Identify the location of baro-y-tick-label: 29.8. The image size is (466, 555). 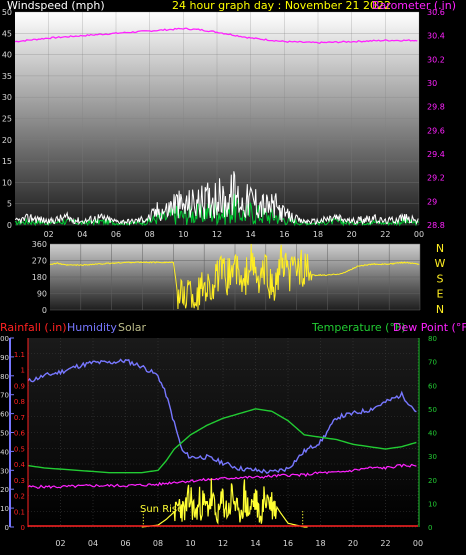
(436, 107).